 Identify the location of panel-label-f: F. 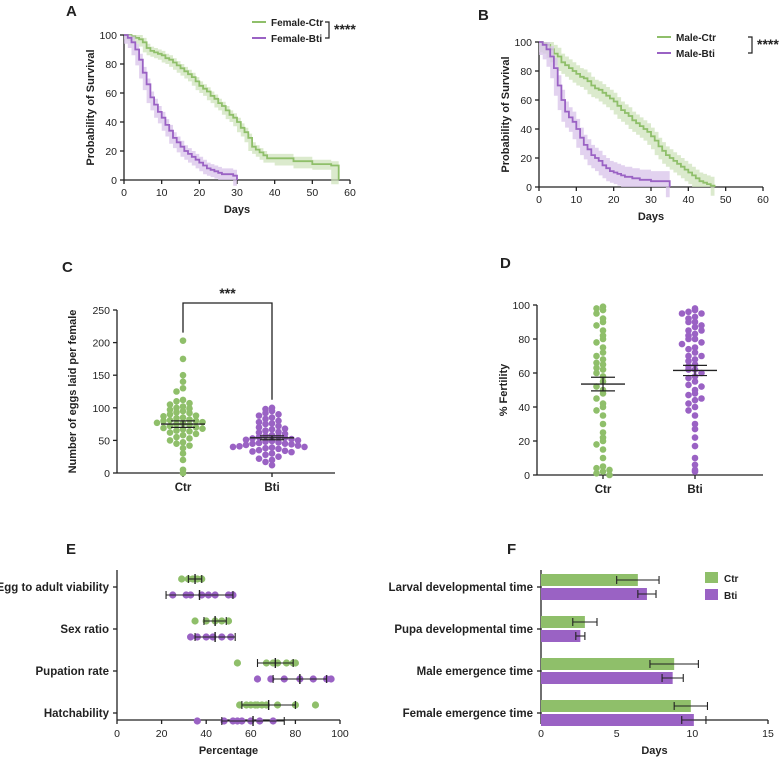
(511, 549).